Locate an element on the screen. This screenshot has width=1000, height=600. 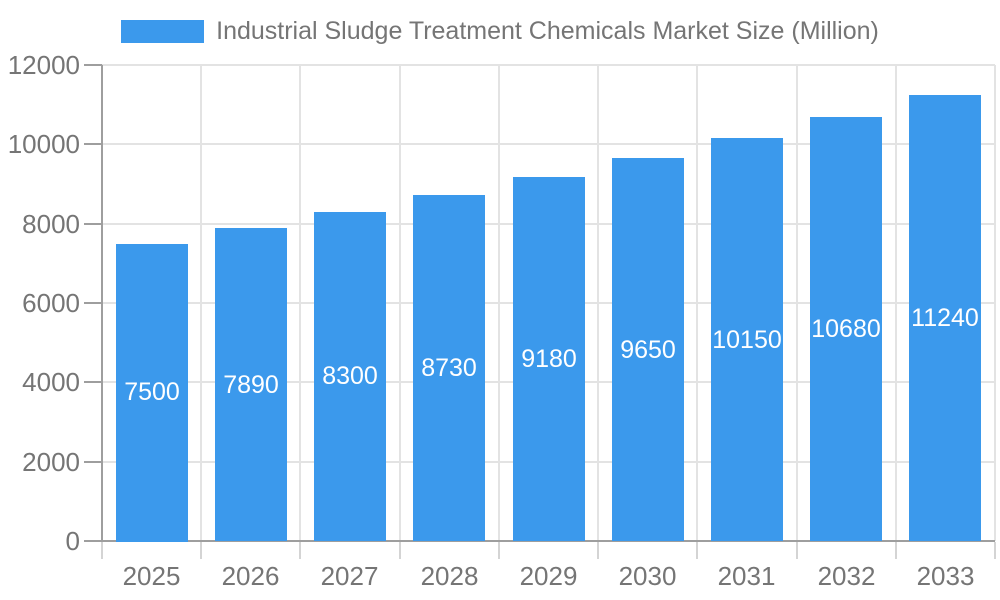
bar-value-label: 10150 is located at coordinates (747, 340).